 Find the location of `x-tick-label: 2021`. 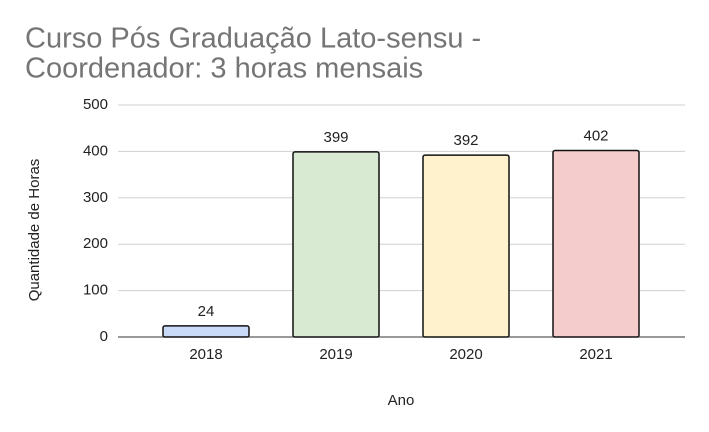

x-tick-label: 2021 is located at coordinates (595, 354).